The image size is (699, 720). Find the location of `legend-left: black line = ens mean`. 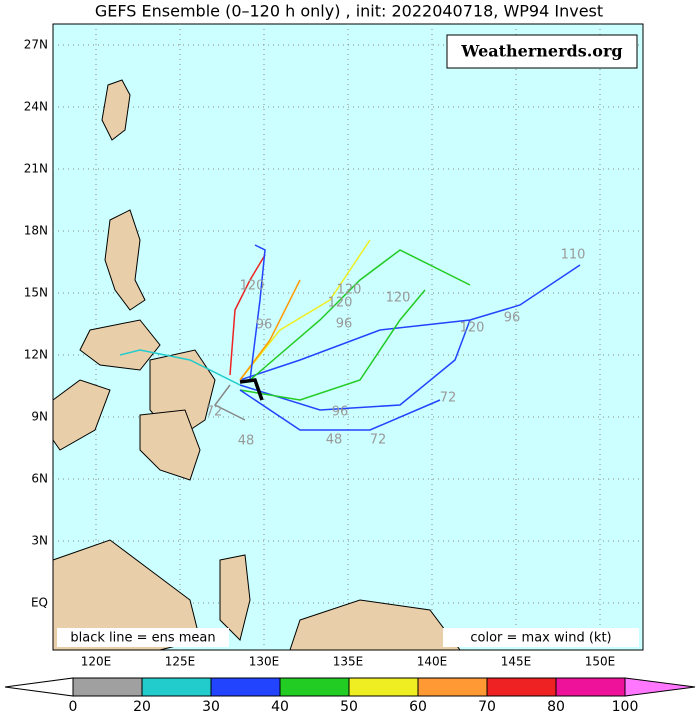

legend-left: black line = ens mean is located at coordinates (142, 638).